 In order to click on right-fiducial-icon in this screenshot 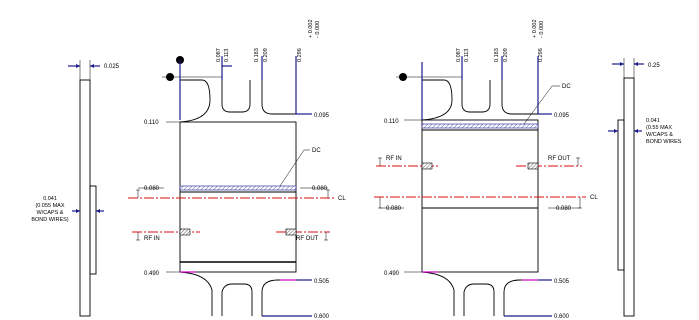, I will do `click(429, 77)`.